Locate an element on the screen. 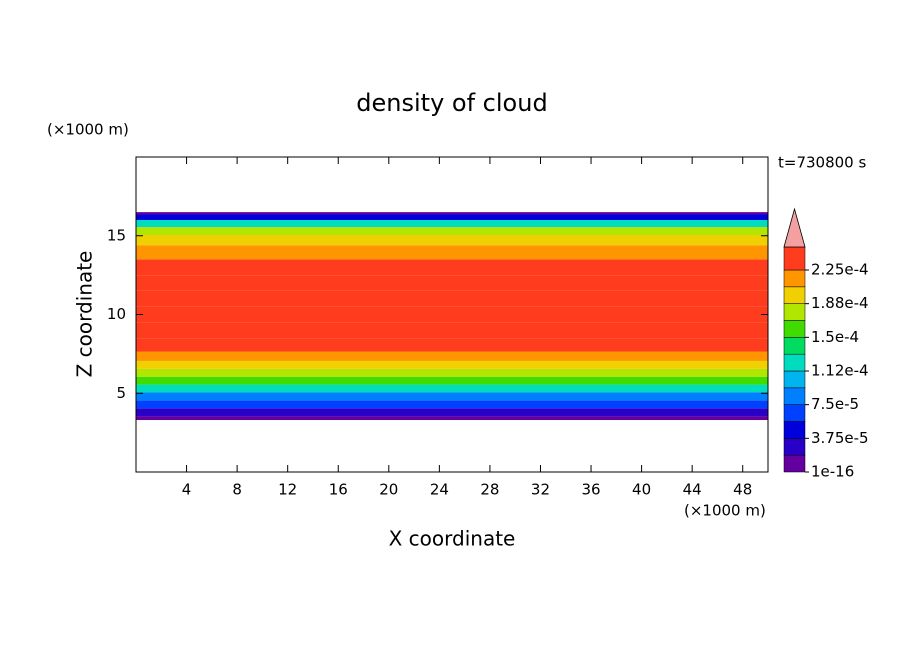 This screenshot has height=654, width=904. y-tick-label: 10 is located at coordinates (116, 314).